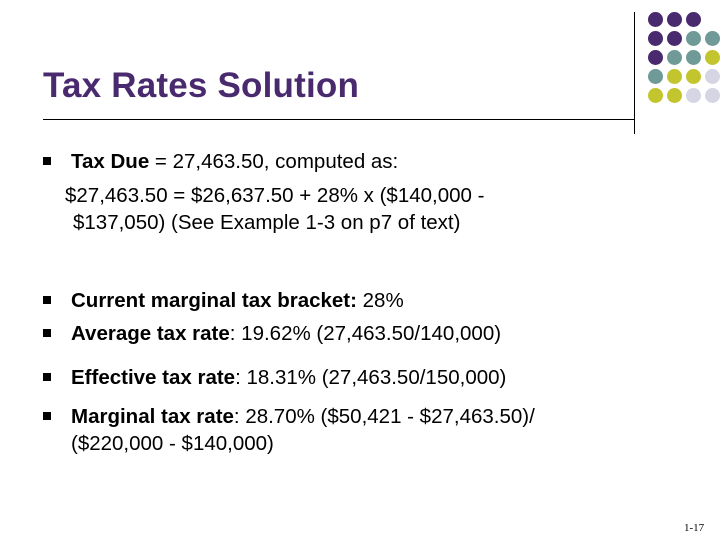 Image resolution: width=728 pixels, height=546 pixels. What do you see at coordinates (214, 300) in the screenshot?
I see `bullet-bold-label: Current marginal tax bracket:` at bounding box center [214, 300].